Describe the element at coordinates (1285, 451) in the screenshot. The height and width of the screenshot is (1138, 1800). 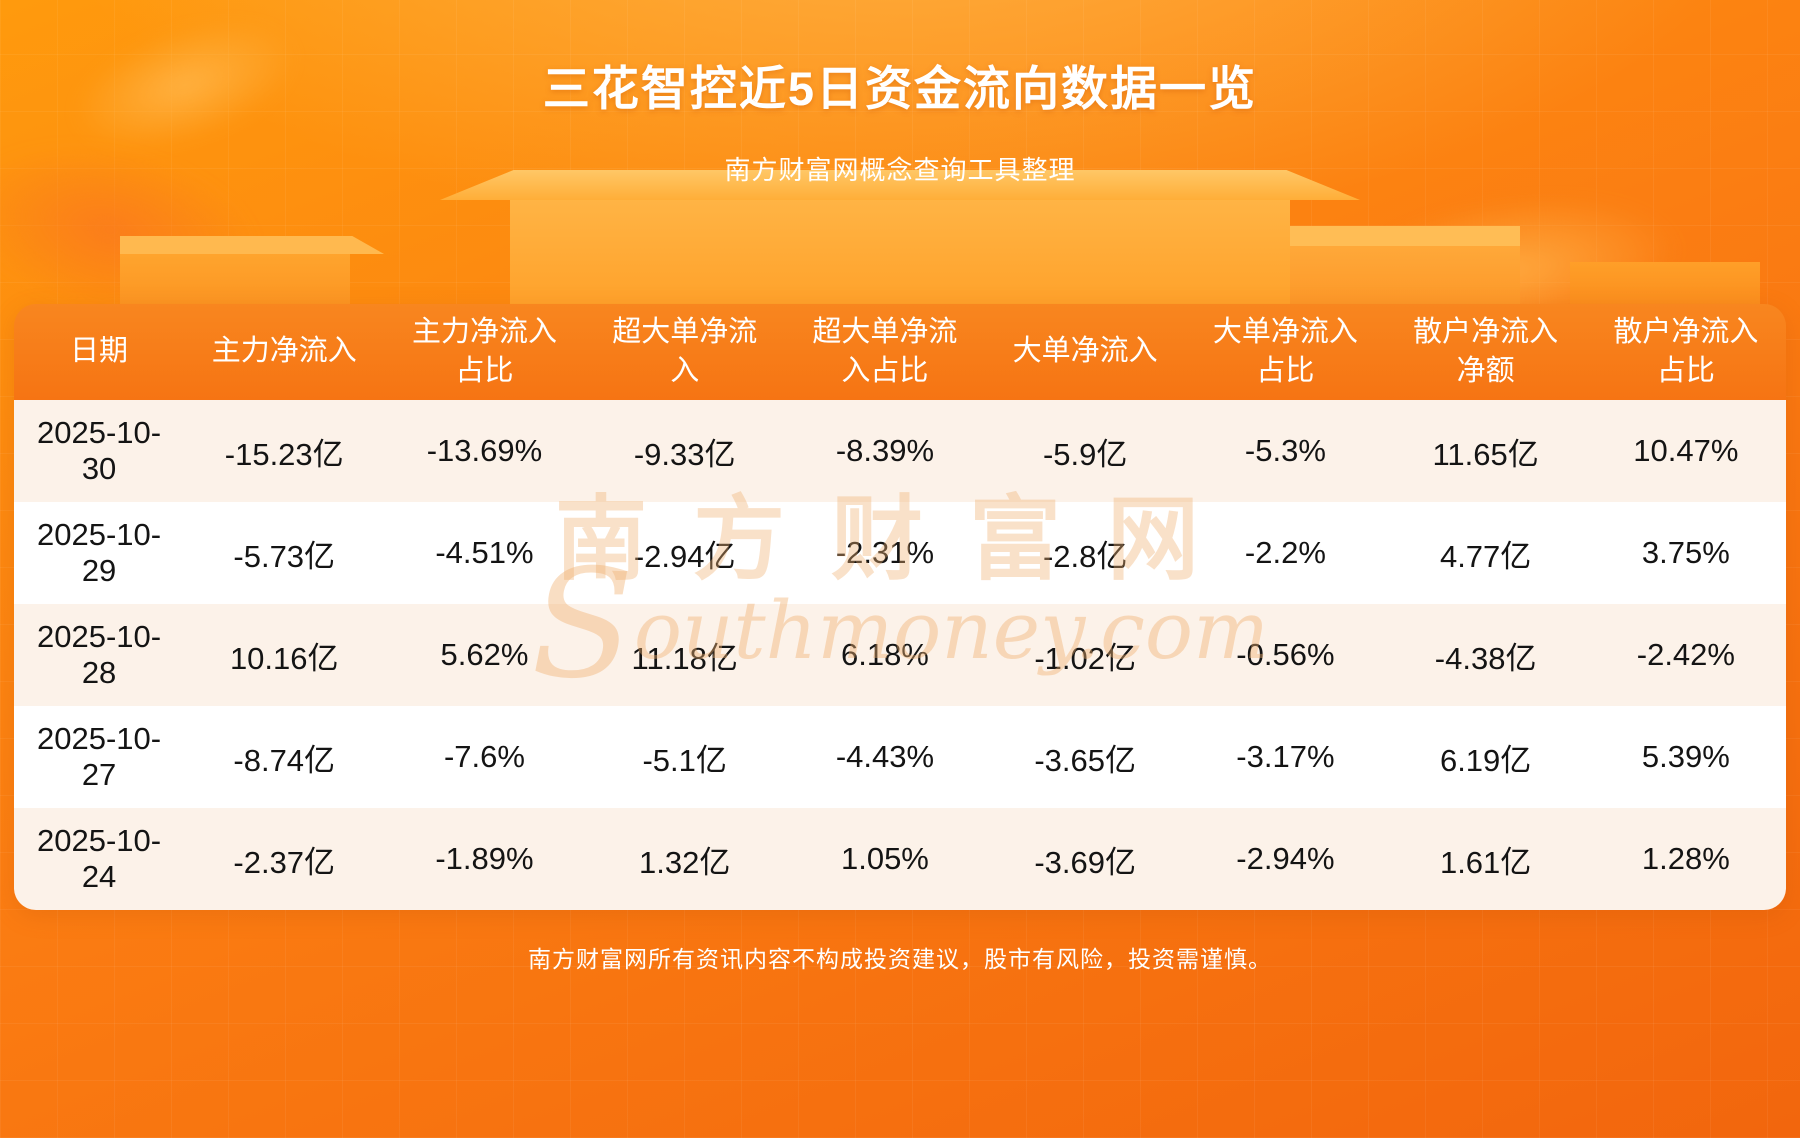
I see `value-cell: -5.3%` at that location.